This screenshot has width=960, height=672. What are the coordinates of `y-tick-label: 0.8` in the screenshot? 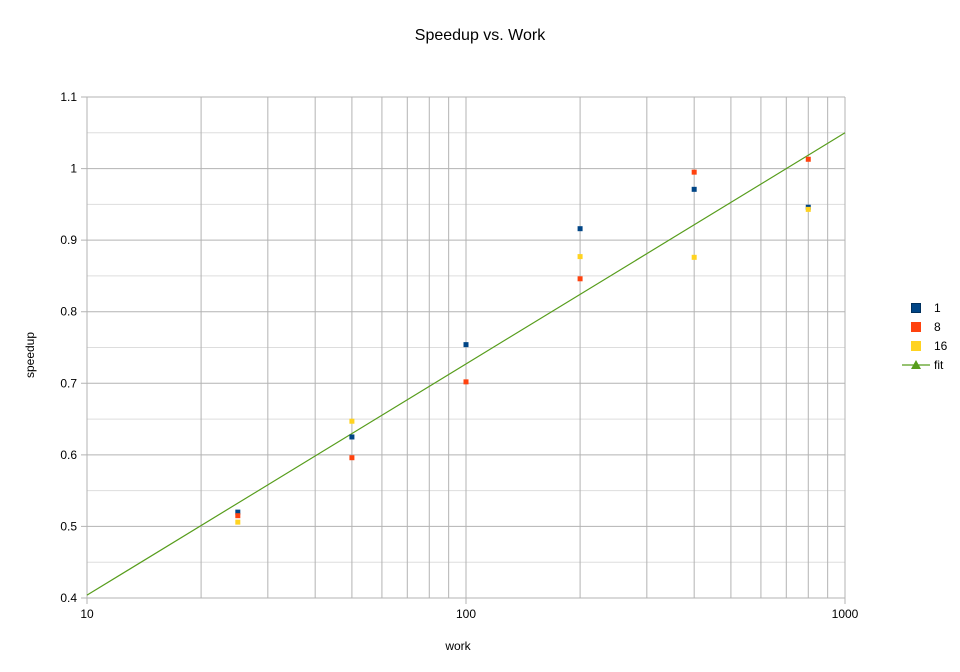 It's located at (68, 312).